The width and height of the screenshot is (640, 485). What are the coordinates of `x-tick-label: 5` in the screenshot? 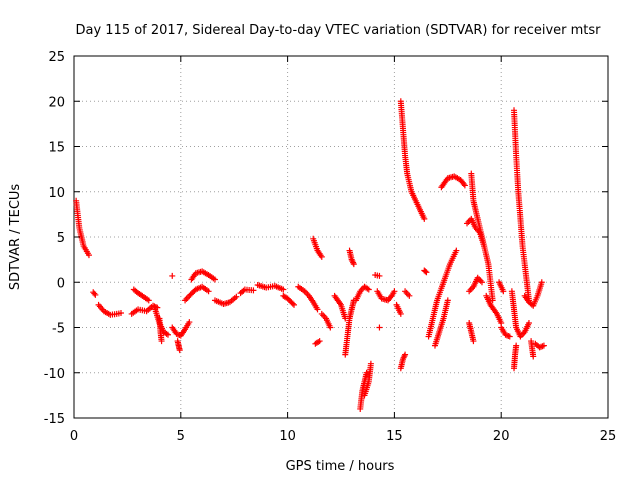 It's located at (181, 436).